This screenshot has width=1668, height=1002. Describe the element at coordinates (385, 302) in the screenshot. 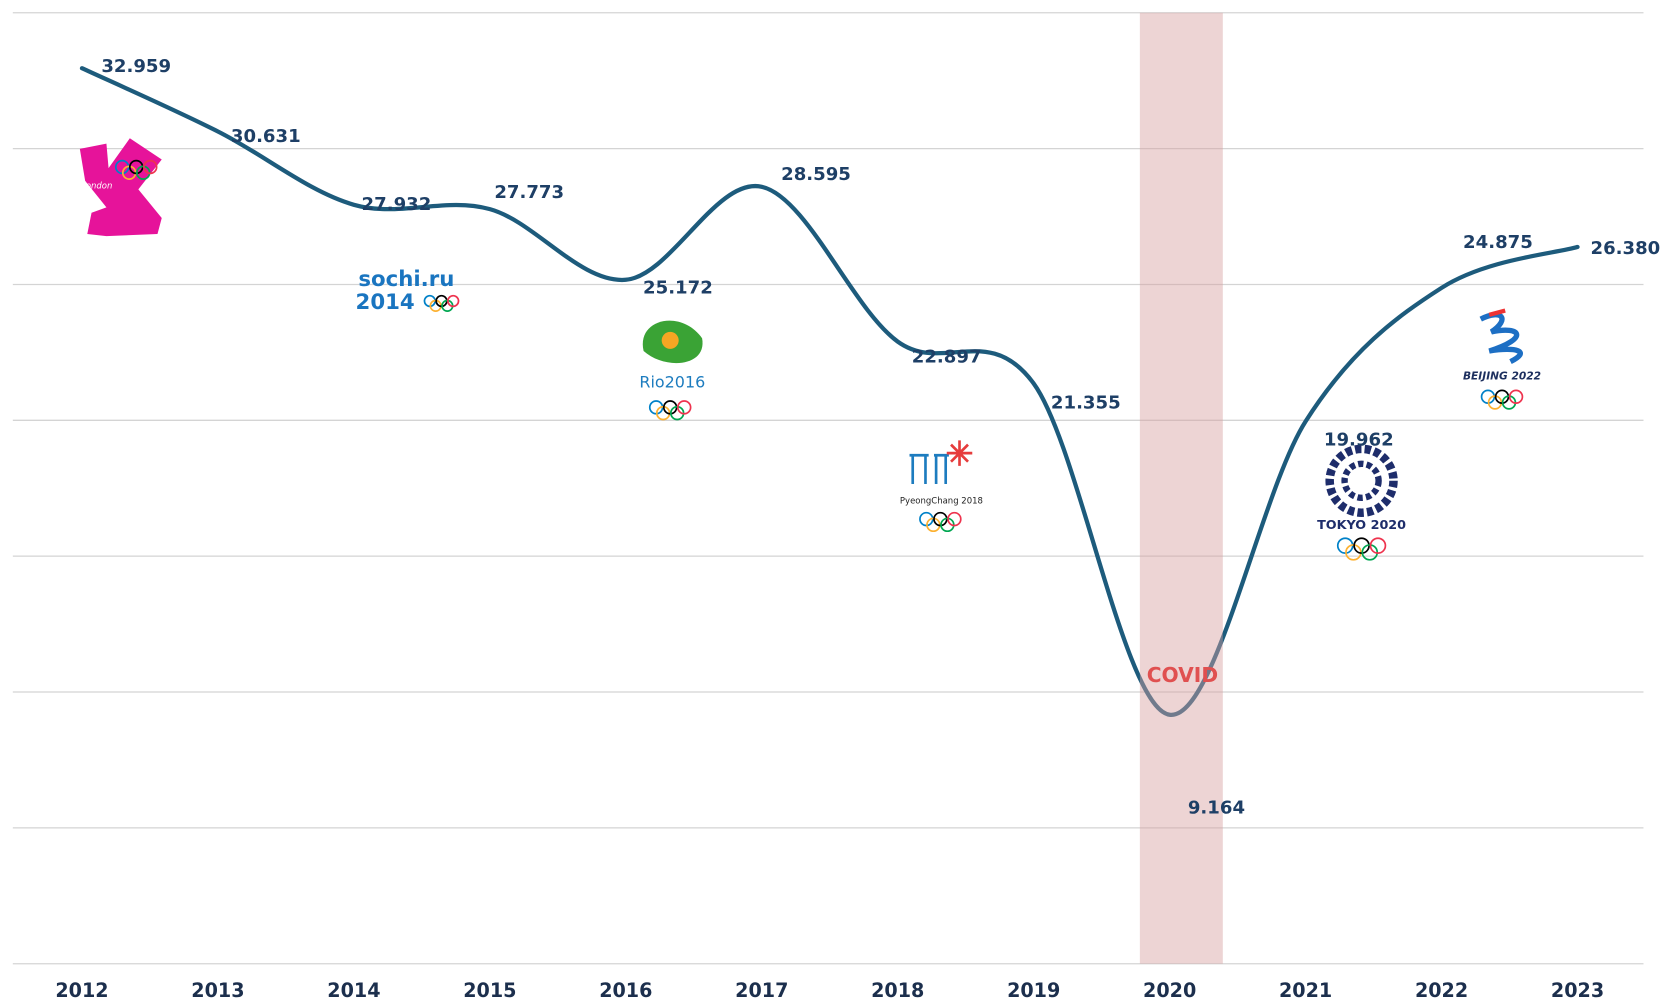

I see `logo-text: 2014` at that location.